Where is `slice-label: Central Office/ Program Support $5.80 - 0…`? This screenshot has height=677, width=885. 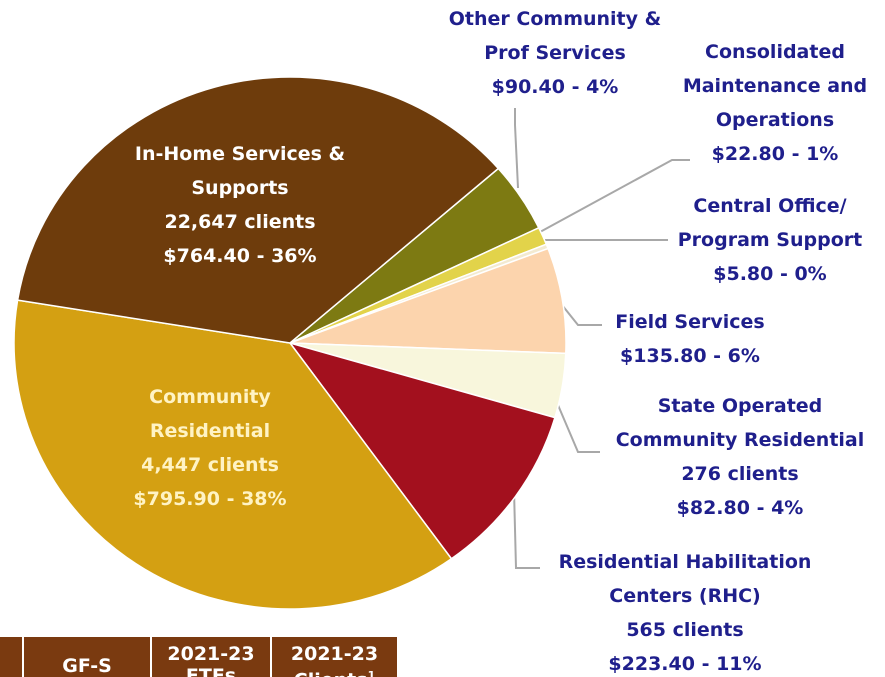
slice-label: Central Office/ Program Support $5.80 - 0… is located at coordinates (770, 240).